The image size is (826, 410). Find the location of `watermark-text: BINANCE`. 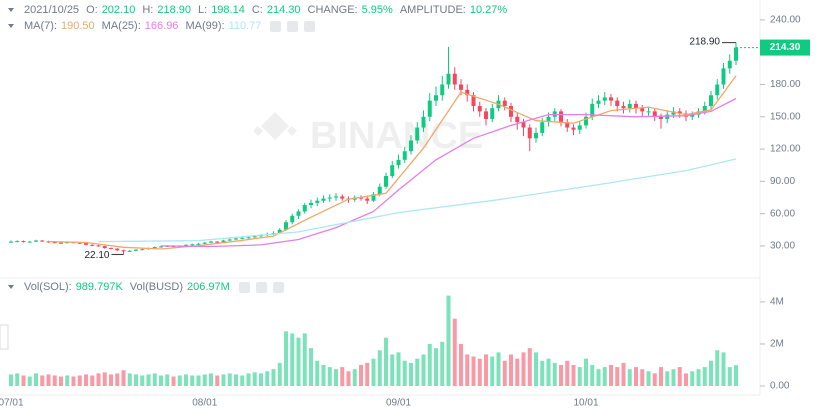

watermark-text: BINANCE is located at coordinates (396, 136).